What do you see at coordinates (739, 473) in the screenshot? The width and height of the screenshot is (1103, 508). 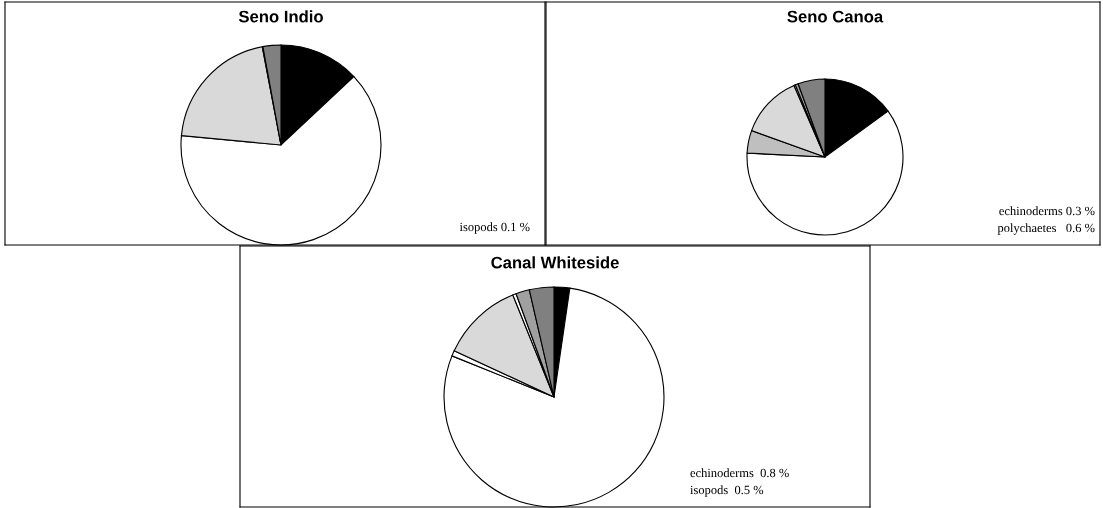 I see `text: echinoderms 0.8 %` at bounding box center [739, 473].